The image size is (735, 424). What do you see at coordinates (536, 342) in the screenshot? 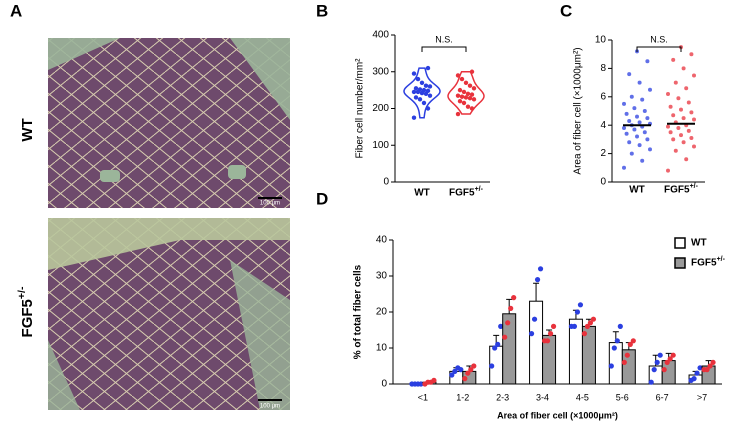
I see `bar` at bounding box center [536, 342].